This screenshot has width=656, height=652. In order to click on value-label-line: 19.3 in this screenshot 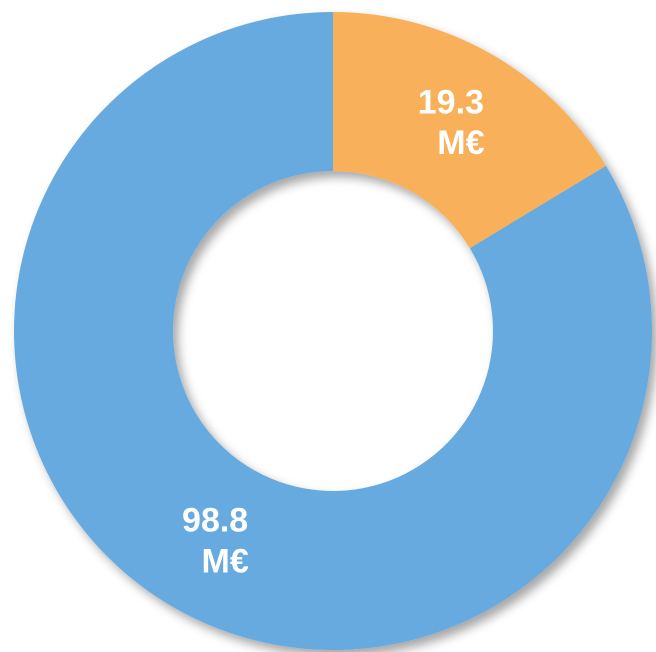, I will do `click(451, 102)`.